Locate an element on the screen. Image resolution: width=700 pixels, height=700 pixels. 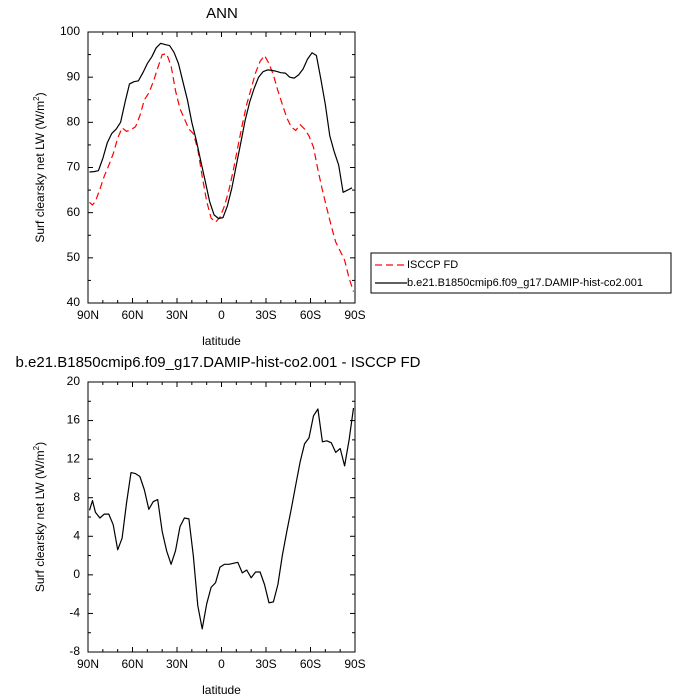
y-tick-label: 80 is located at coordinates (74, 122).